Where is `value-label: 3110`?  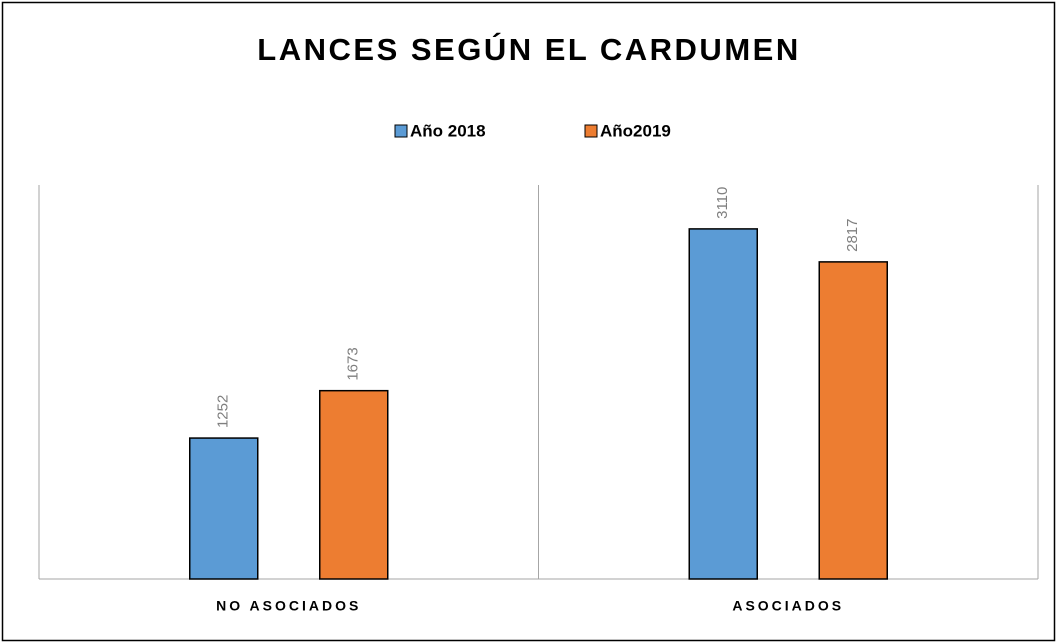
value-label: 3110 is located at coordinates (722, 203).